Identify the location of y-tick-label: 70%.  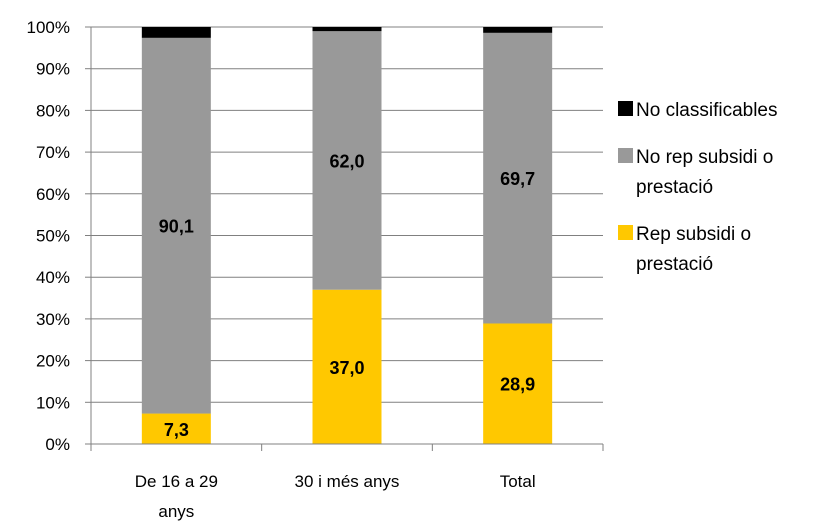
(53, 152).